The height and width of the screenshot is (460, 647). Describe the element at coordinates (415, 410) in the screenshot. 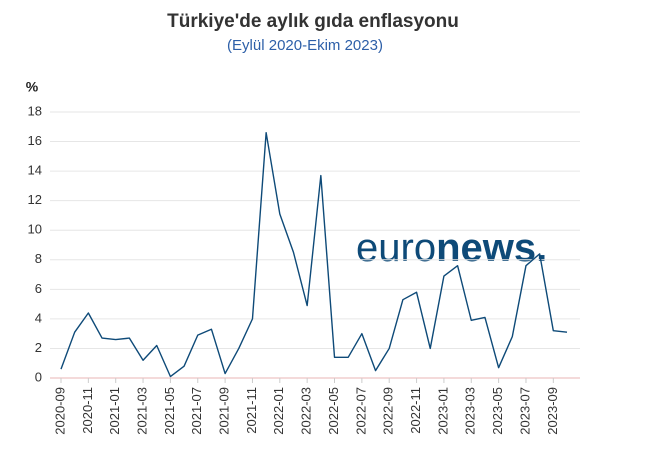

I see `x-tick-label: 2022-11` at that location.